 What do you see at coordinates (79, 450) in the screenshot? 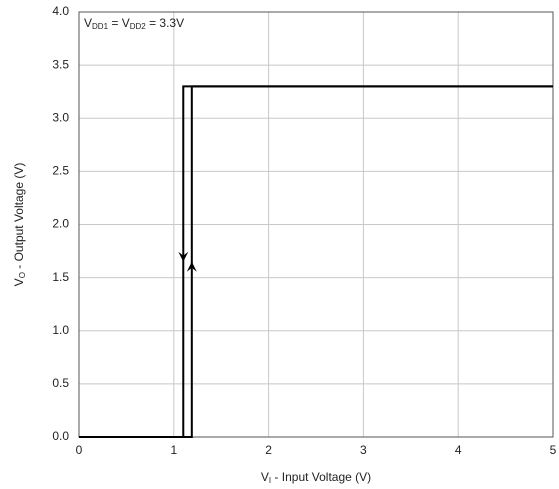
I see `x-tick-label: 0` at bounding box center [79, 450].